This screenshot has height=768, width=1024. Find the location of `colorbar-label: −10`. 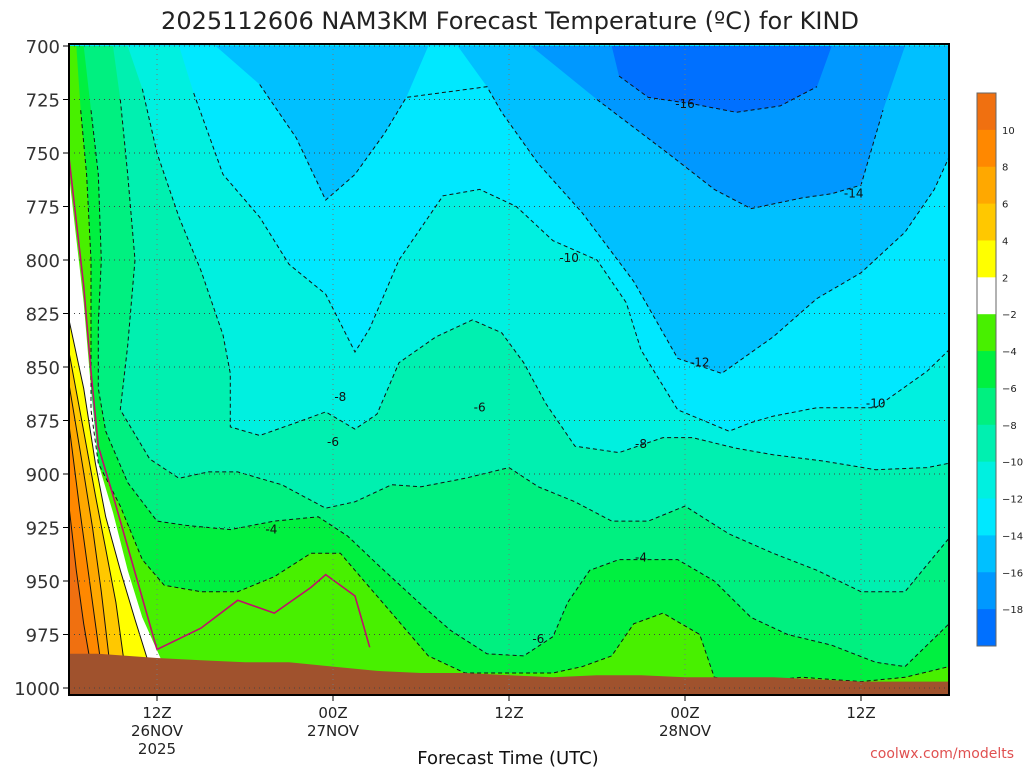

colorbar-label: −10 is located at coordinates (1012, 463).